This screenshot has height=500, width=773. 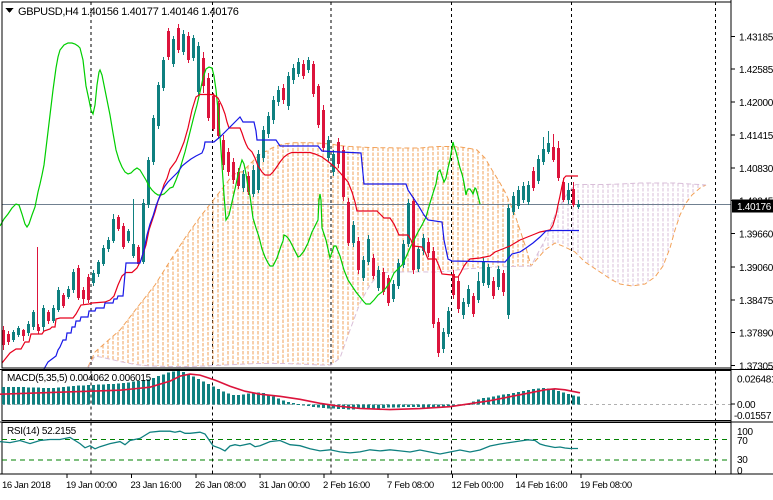 I want to click on svg-text: 1.40176, so click(x=754, y=207).